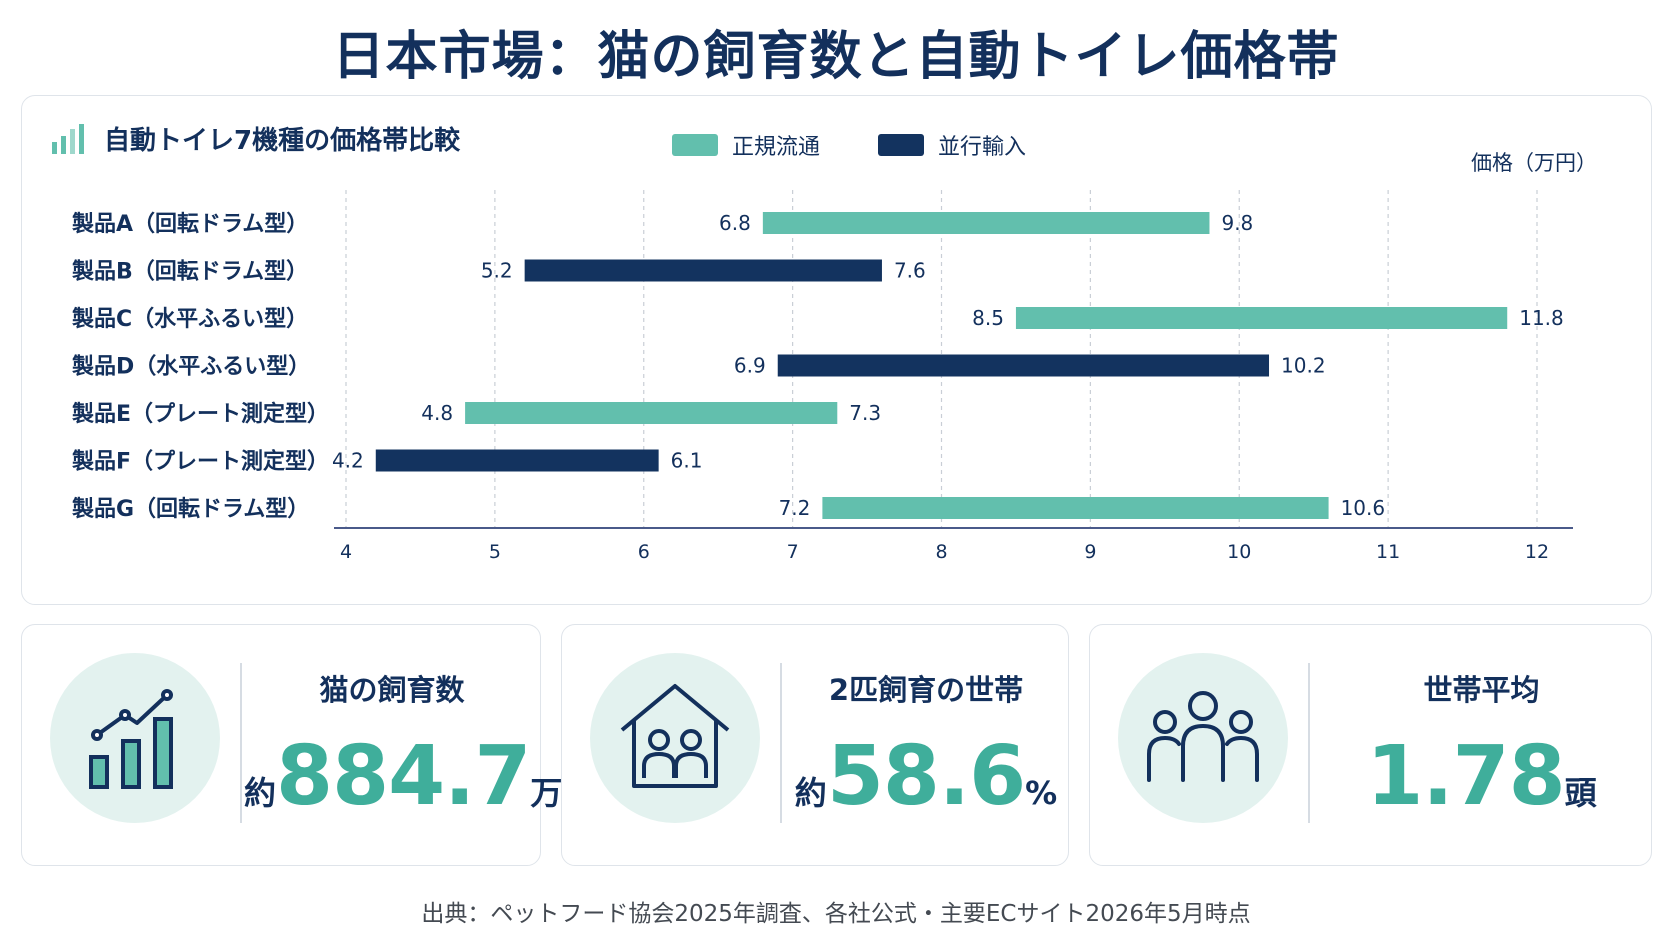 Image resolution: width=1672 pixels, height=941 pixels. I want to click on category-label: 製品B（回転ドラム型）, so click(189, 272).